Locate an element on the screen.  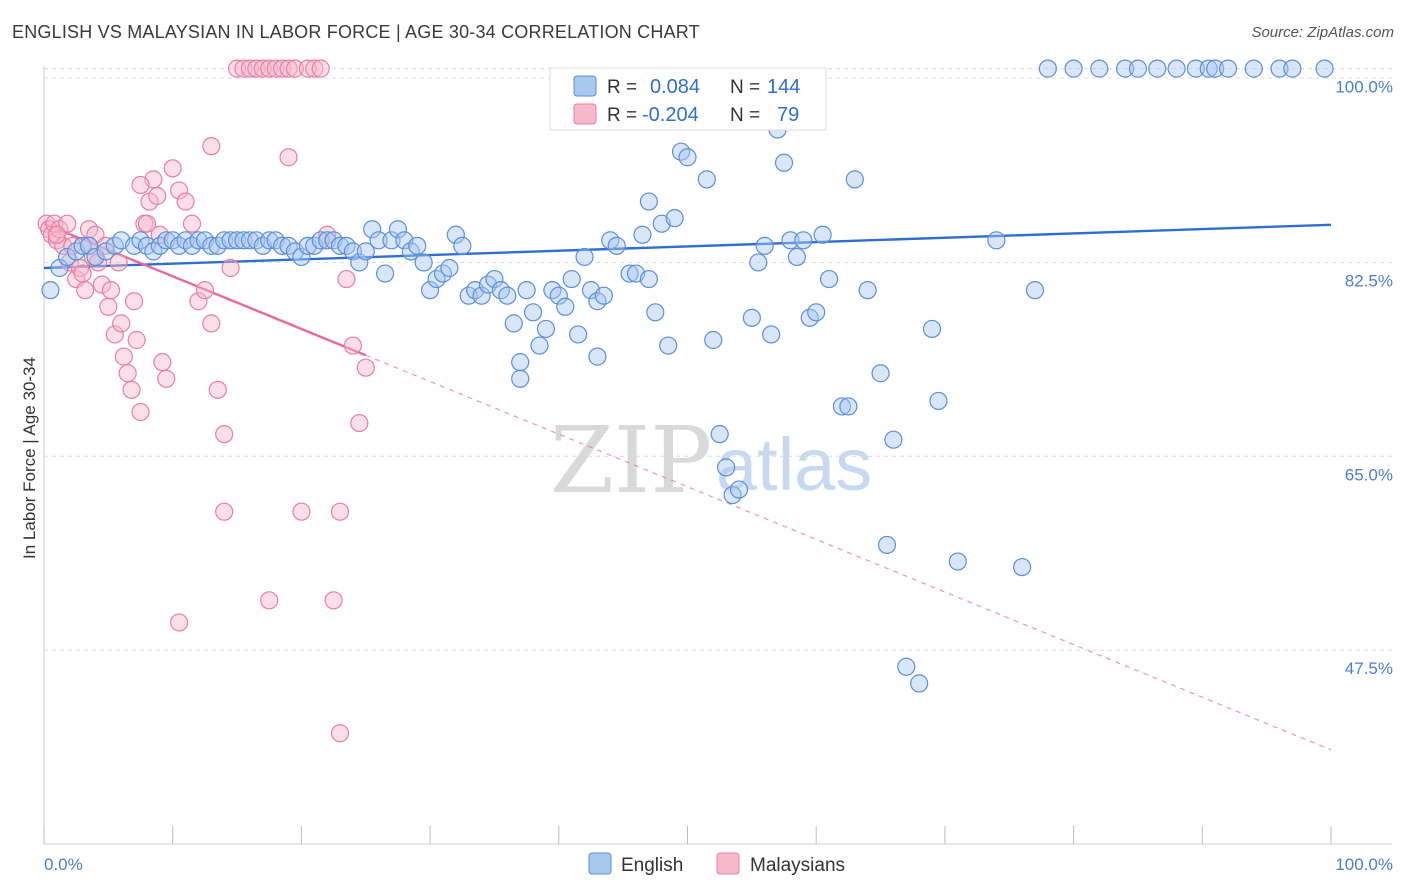
legend-n-label-english: N = is located at coordinates (745, 87).